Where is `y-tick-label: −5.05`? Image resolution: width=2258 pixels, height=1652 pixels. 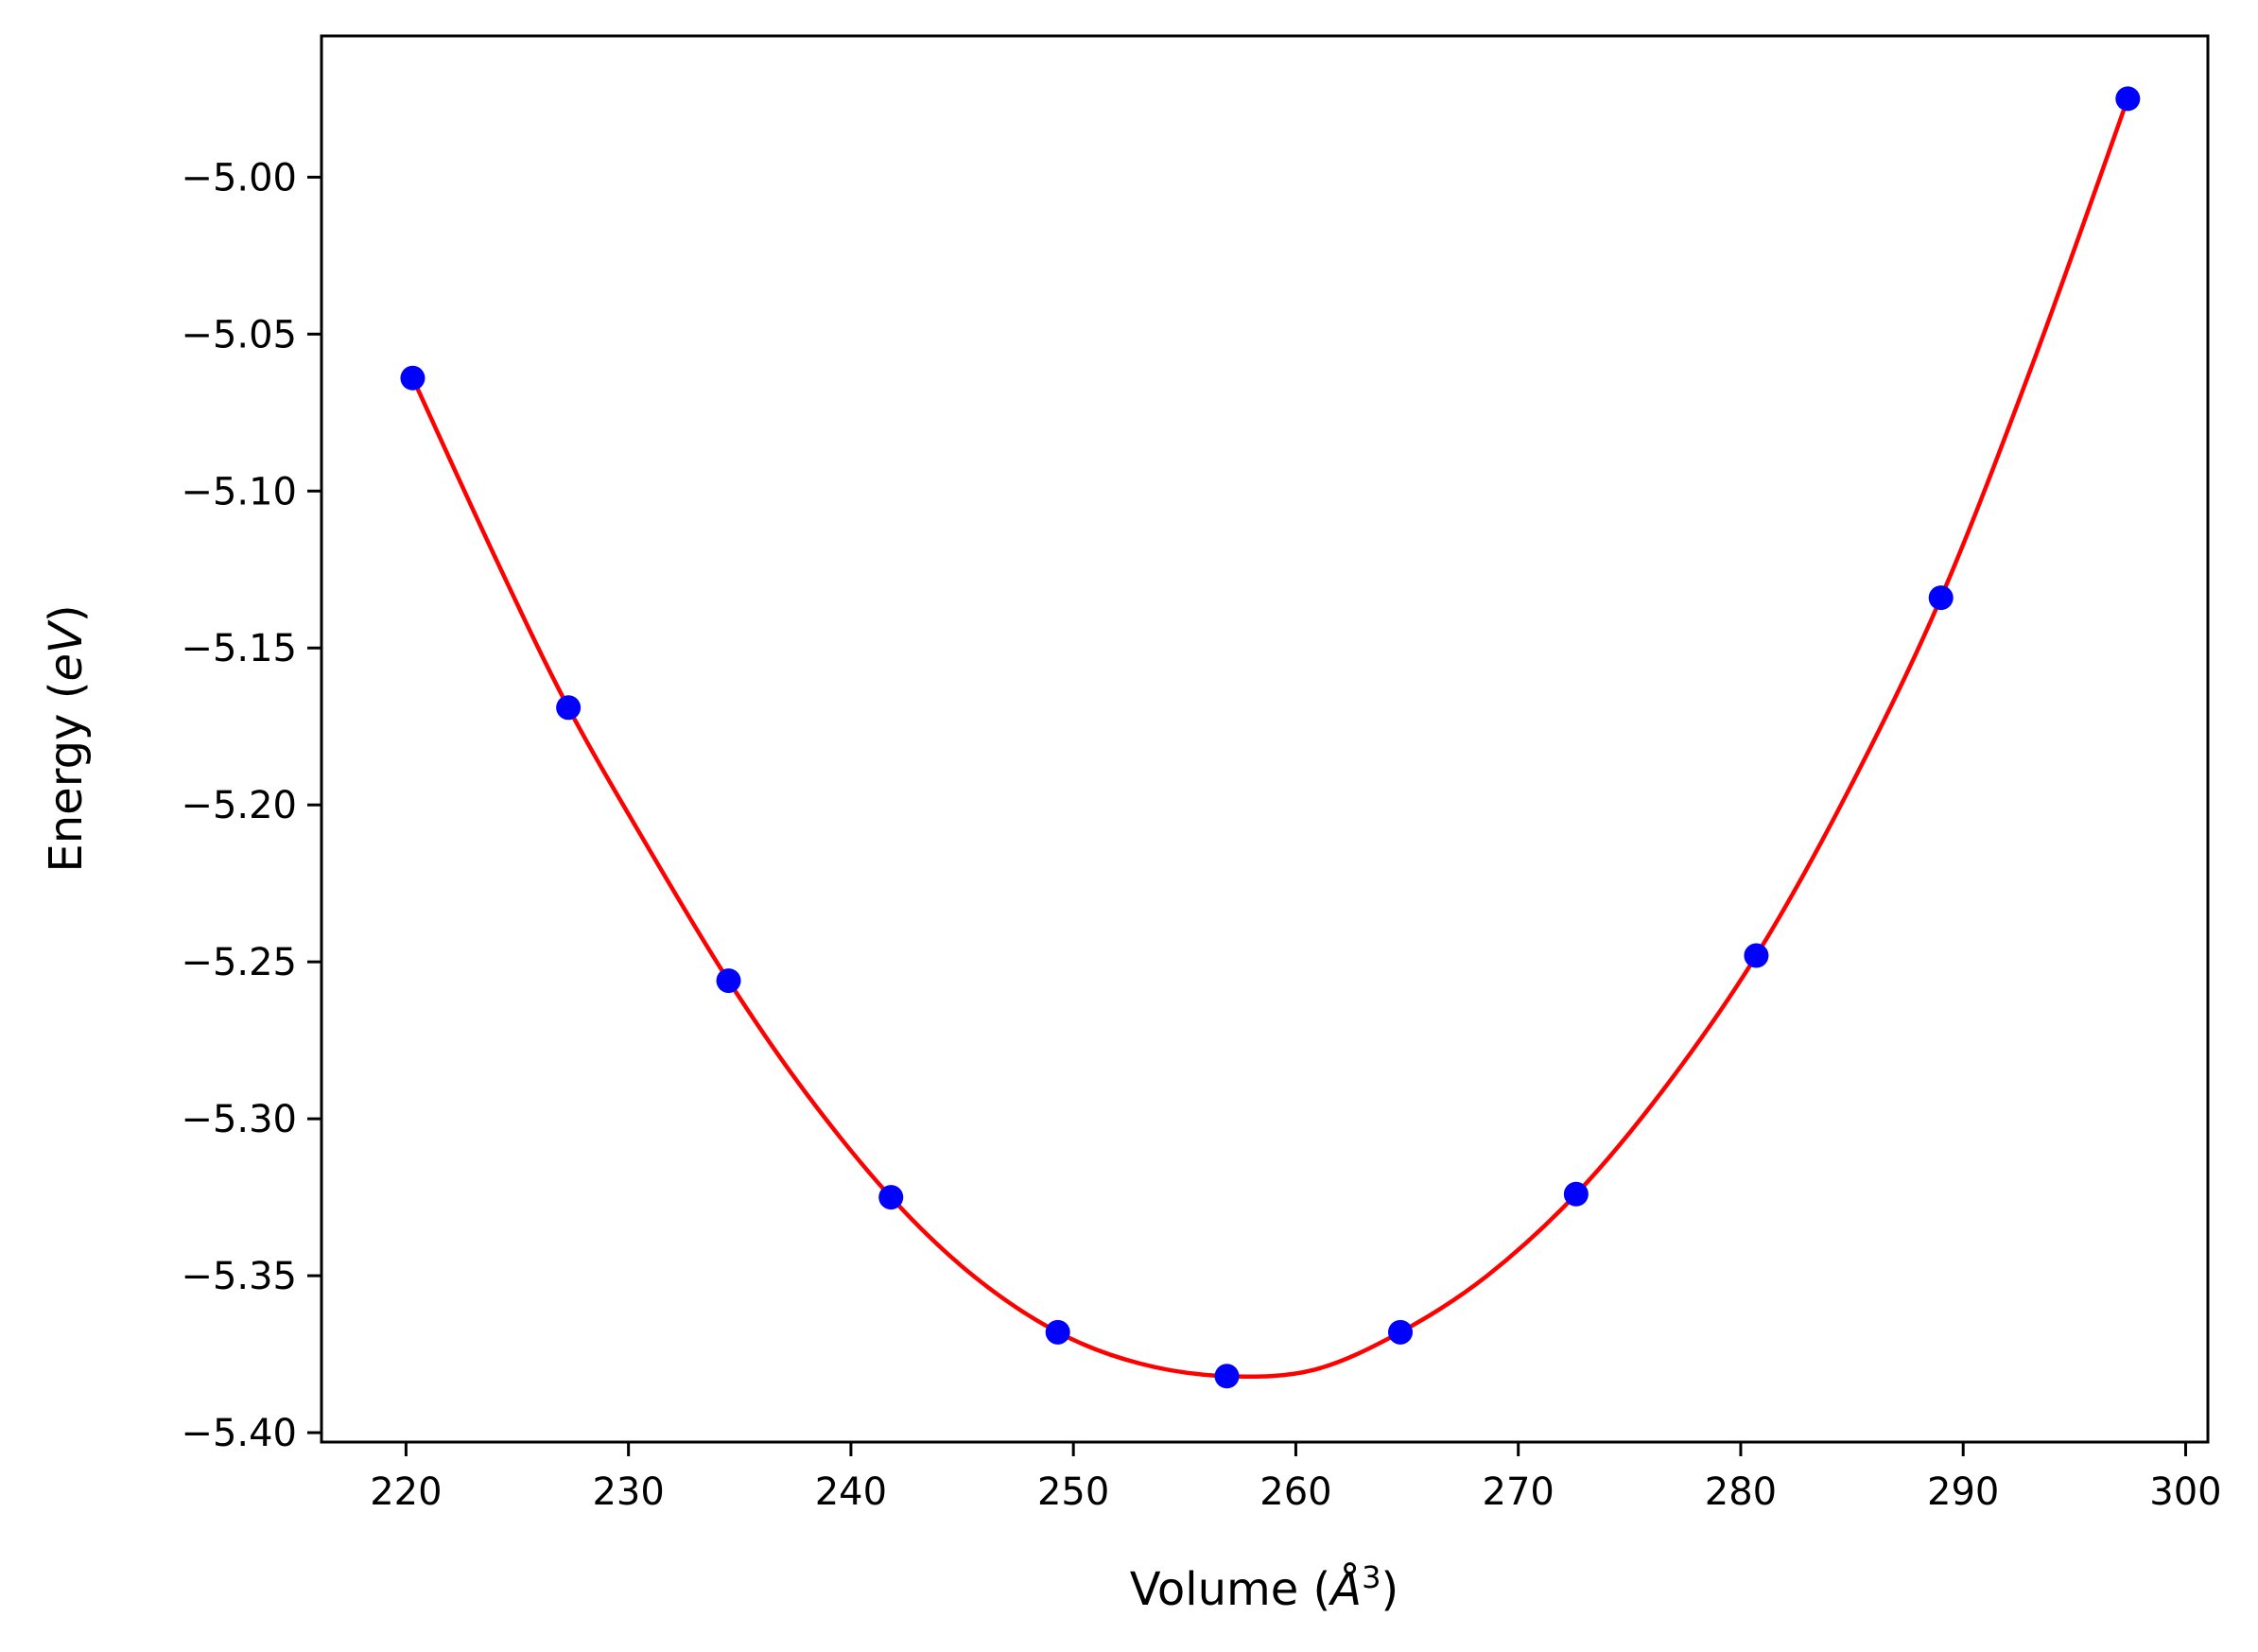 y-tick-label: −5.05 is located at coordinates (239, 335).